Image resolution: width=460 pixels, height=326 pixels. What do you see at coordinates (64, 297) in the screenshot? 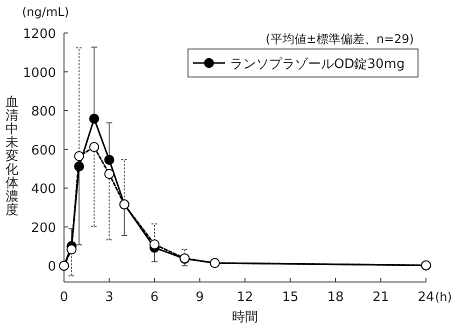
I see `x-tick-label: 0` at bounding box center [64, 297].